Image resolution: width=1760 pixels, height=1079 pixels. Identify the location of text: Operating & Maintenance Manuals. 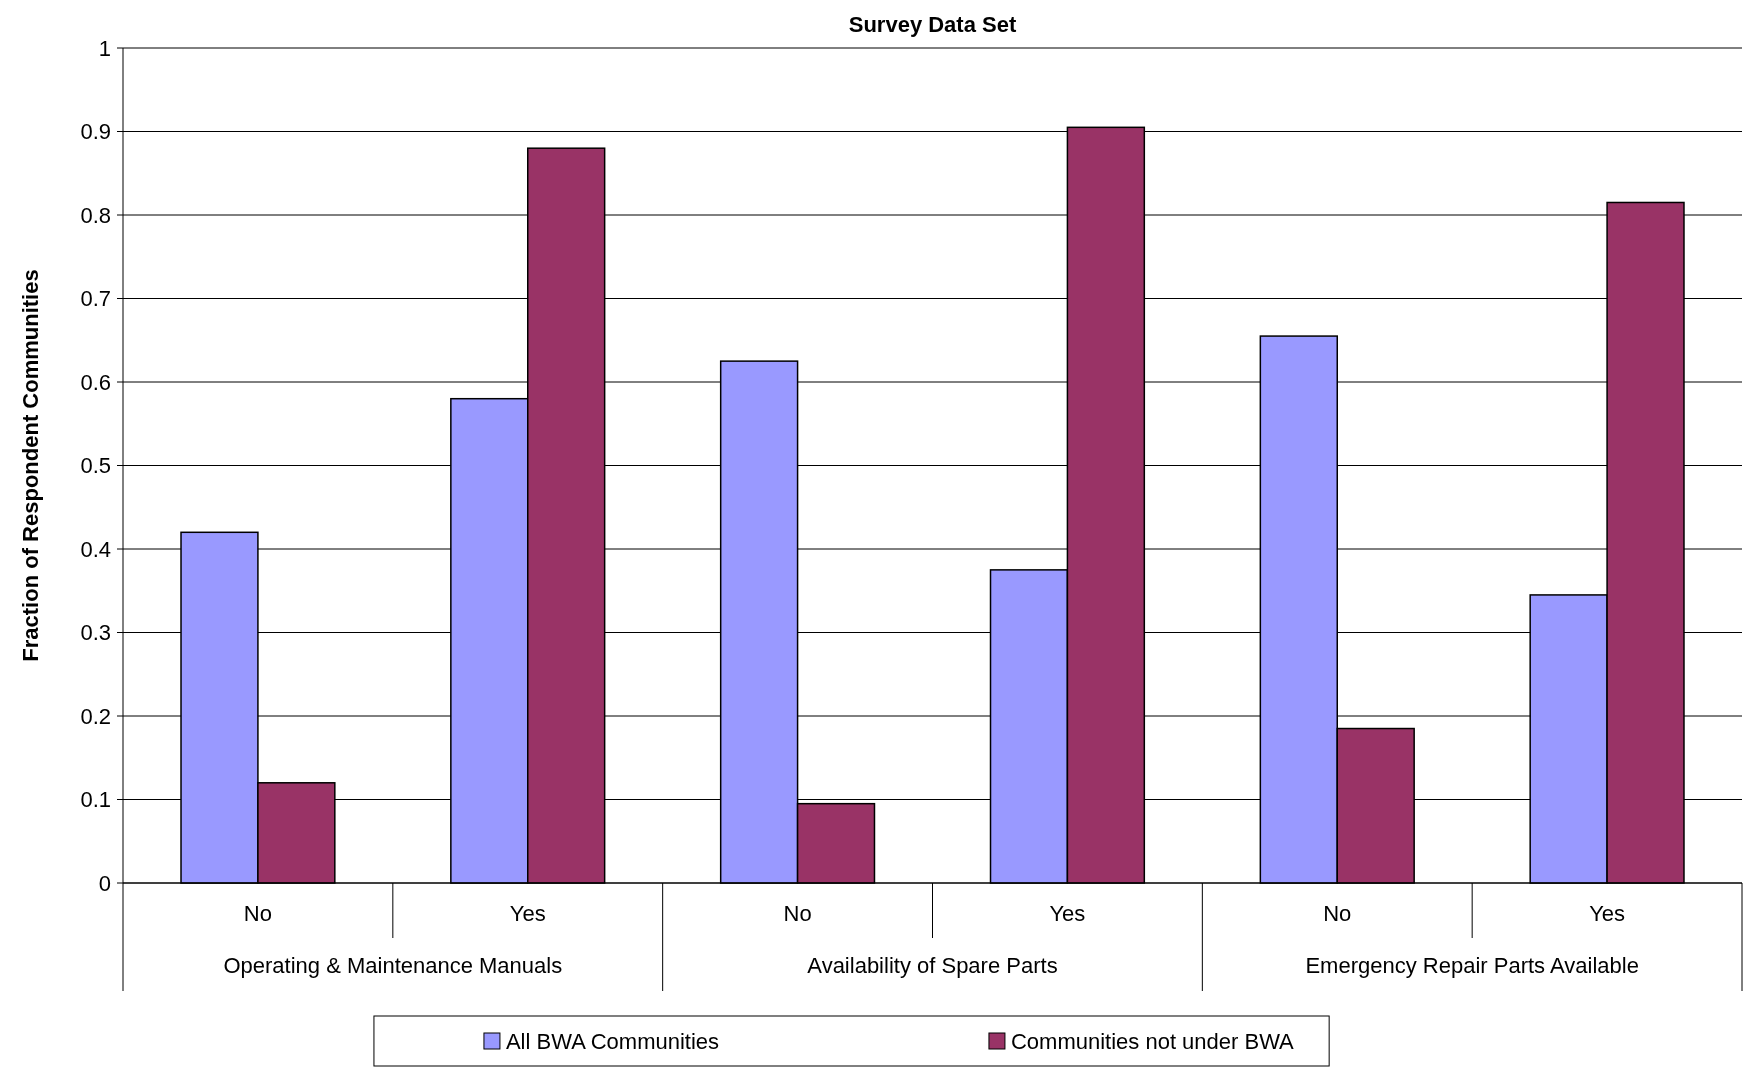
(393, 965).